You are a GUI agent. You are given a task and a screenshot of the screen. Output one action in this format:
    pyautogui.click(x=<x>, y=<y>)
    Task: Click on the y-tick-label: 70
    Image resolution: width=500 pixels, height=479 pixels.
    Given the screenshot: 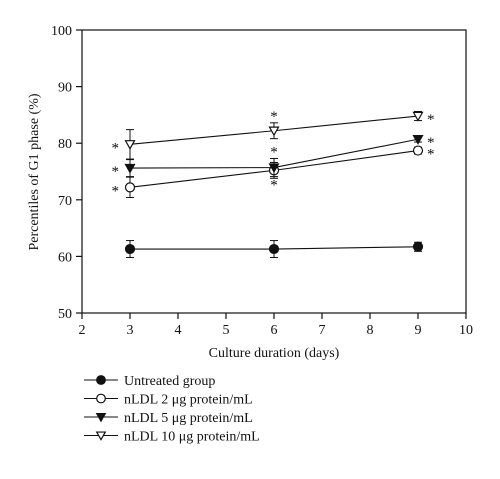 What is the action you would take?
    pyautogui.click(x=65, y=201)
    